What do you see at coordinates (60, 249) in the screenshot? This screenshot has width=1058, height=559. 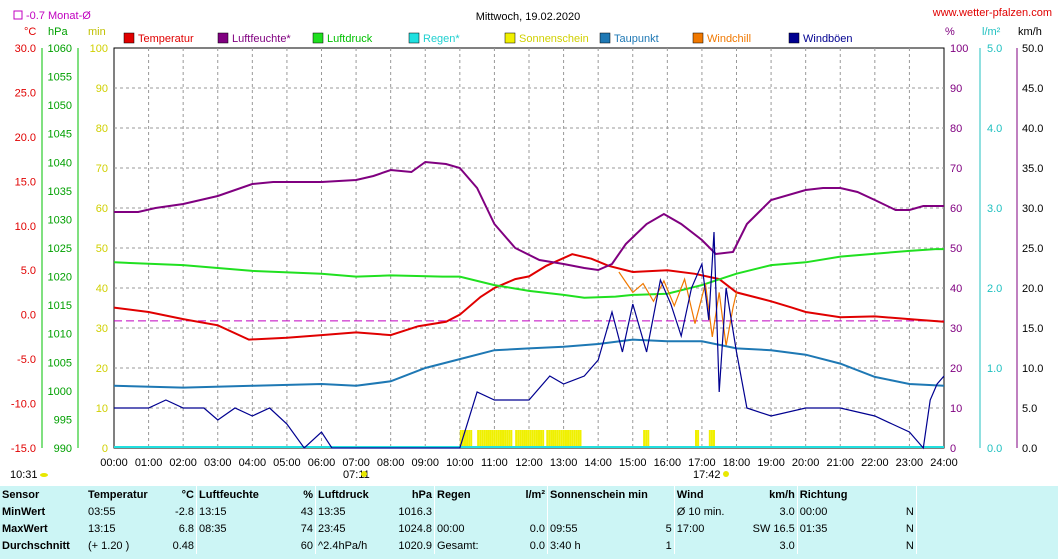 I see `pressure-tick-label: 1025` at bounding box center [60, 249].